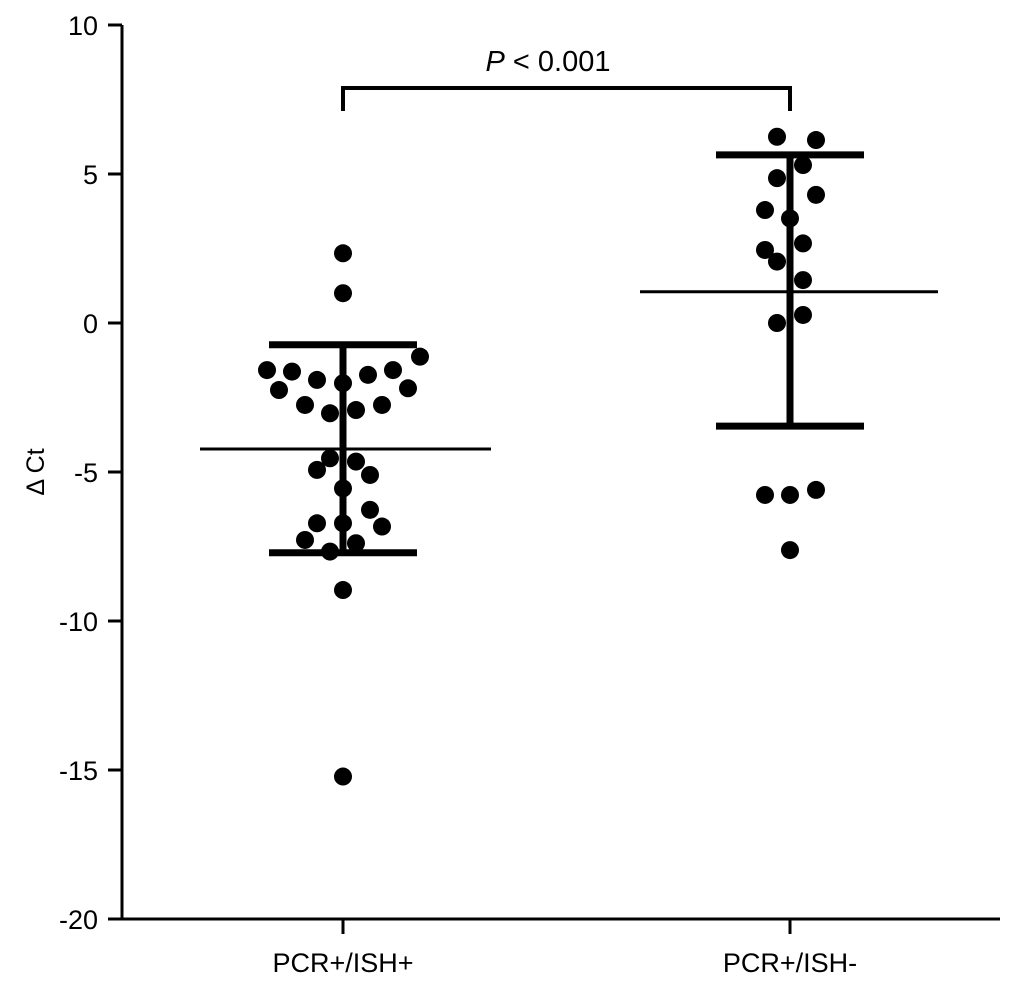 The width and height of the screenshot is (1031, 993). I want to click on y-tick-label: -5, so click(86, 473).